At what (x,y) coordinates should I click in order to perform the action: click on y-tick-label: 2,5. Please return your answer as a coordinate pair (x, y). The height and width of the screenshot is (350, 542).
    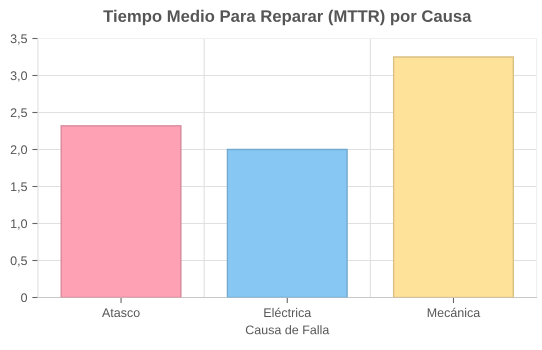
    Looking at the image, I should click on (18, 113).